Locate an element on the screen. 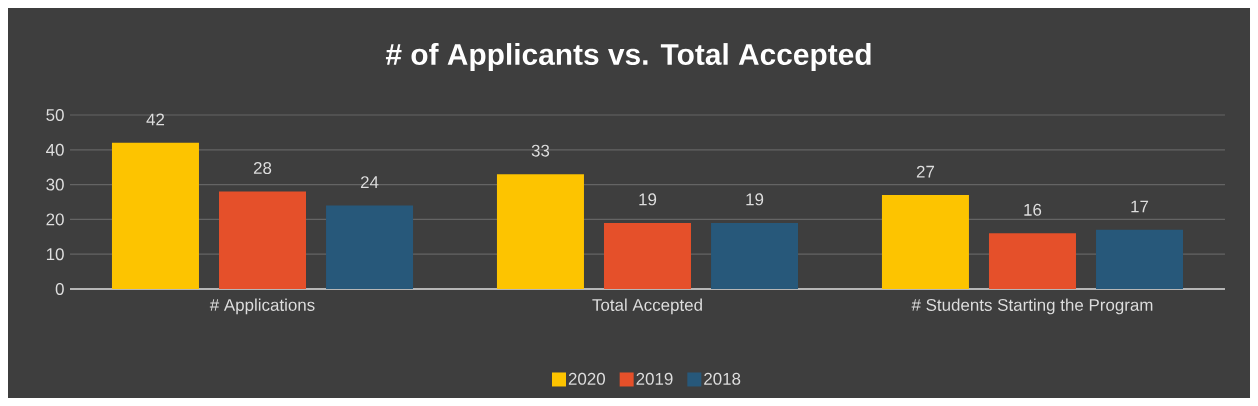 The image size is (1258, 406). y-tick-label: 20 is located at coordinates (55, 219).